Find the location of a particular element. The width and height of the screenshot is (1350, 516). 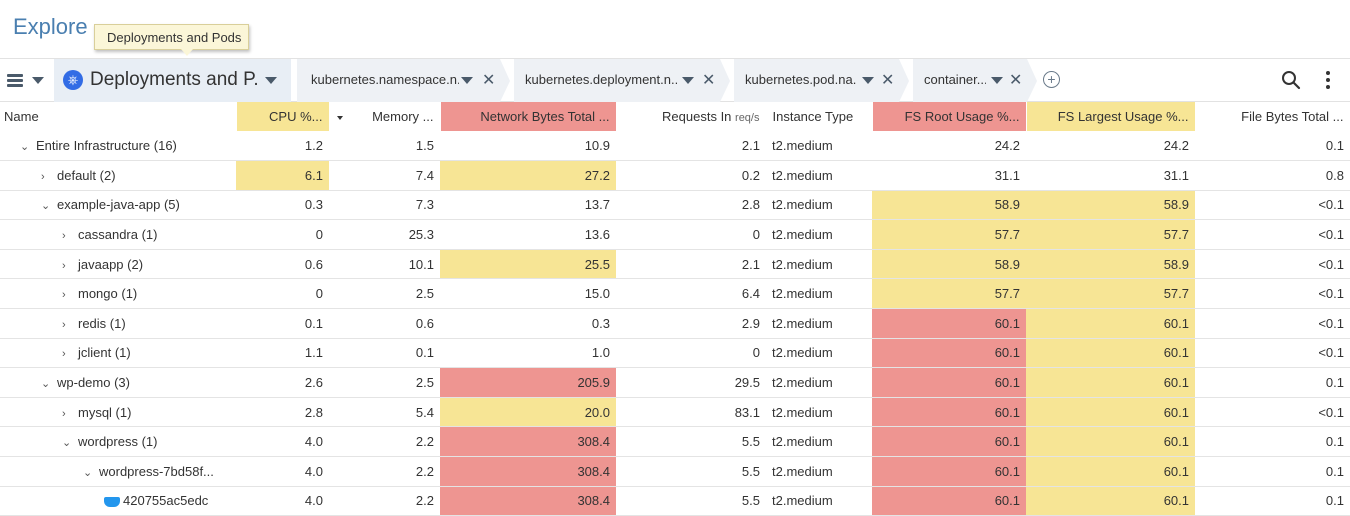

row-name-cell: › cassandra (1) is located at coordinates (118, 234).